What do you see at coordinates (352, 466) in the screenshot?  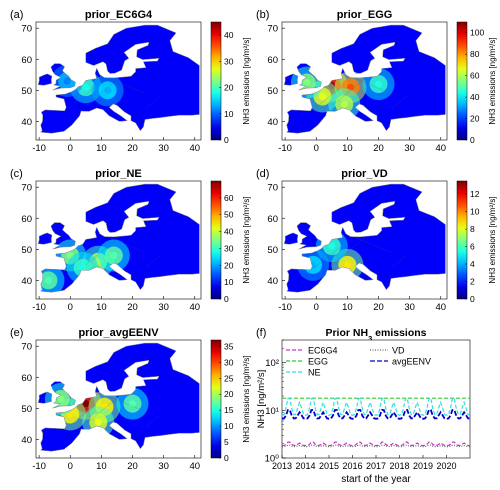 I see `x-tick-label: 2016` at bounding box center [352, 466].